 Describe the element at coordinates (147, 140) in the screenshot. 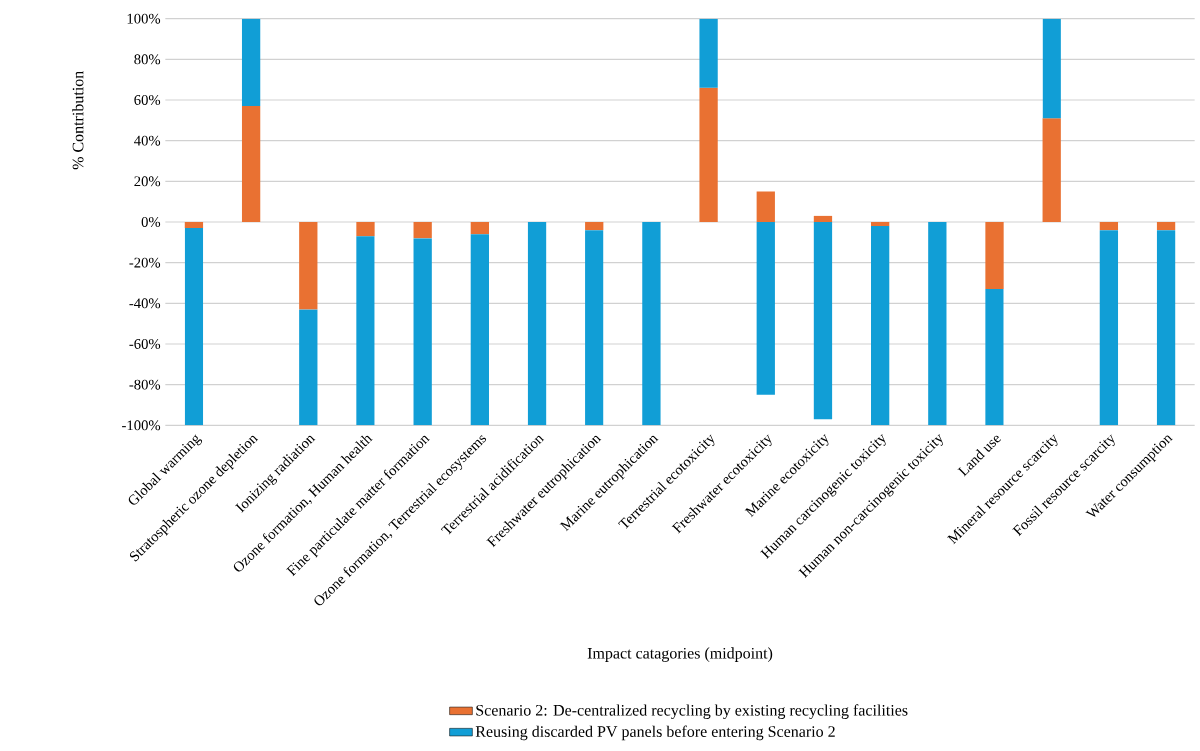

I see `y-tick-label: 40%` at that location.